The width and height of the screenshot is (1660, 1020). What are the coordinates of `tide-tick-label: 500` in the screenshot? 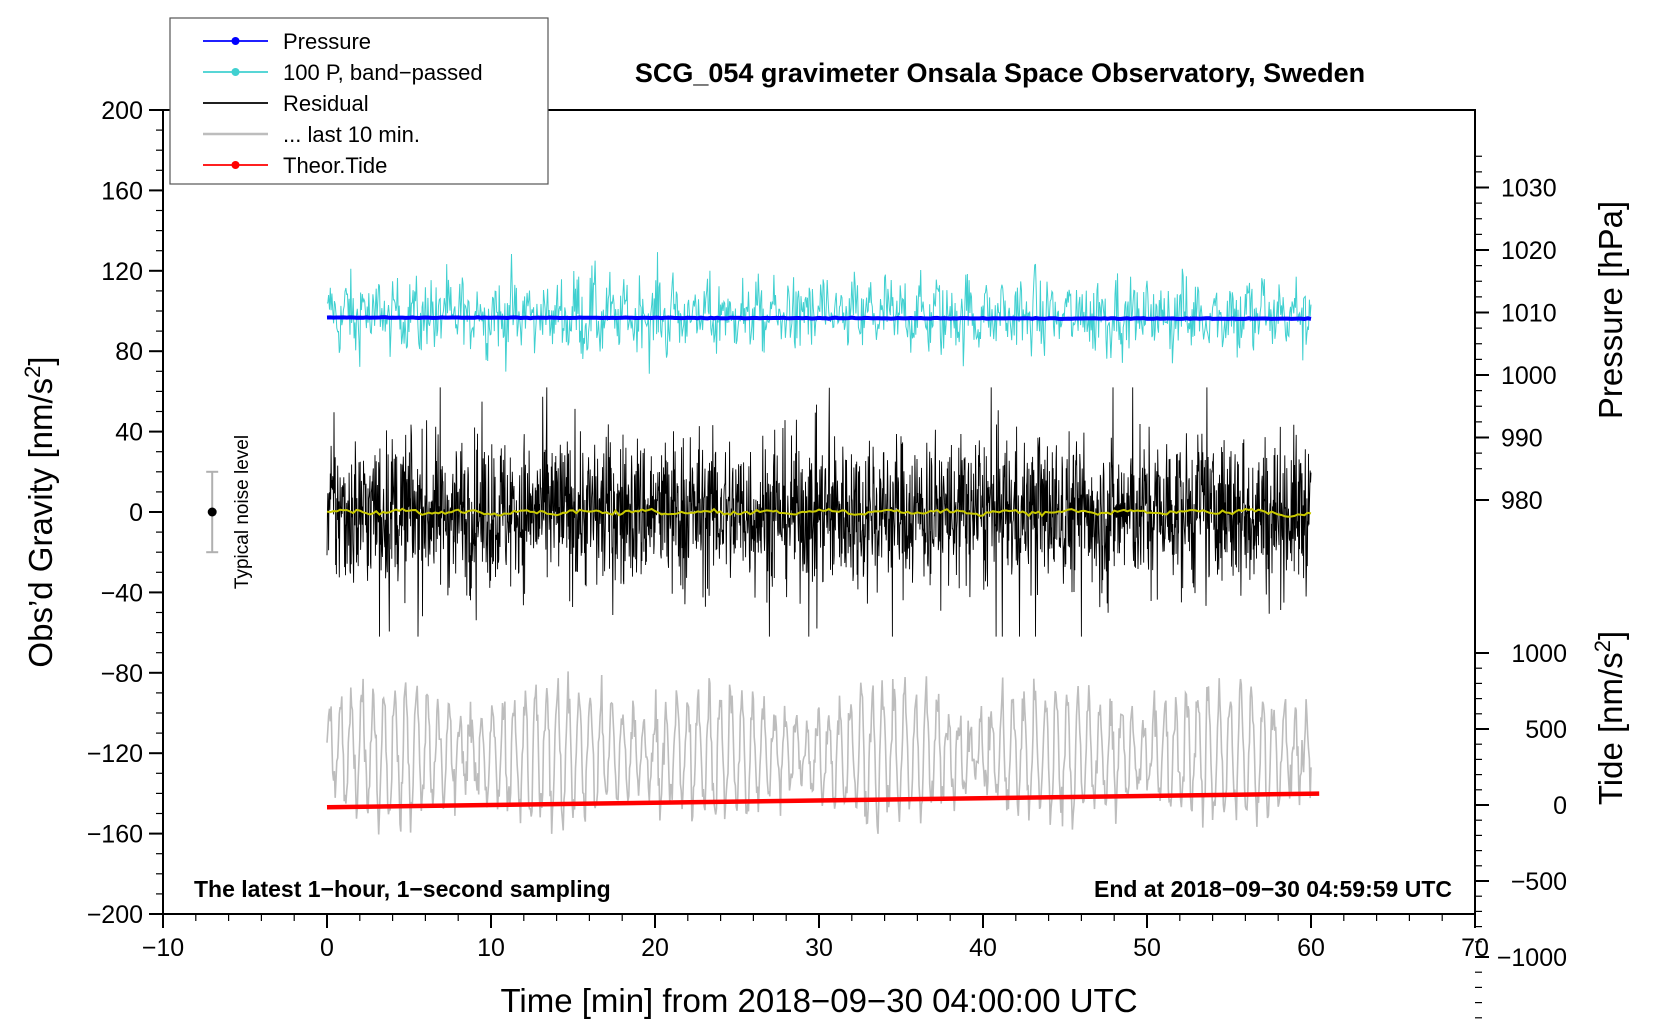 It's located at (1546, 730).